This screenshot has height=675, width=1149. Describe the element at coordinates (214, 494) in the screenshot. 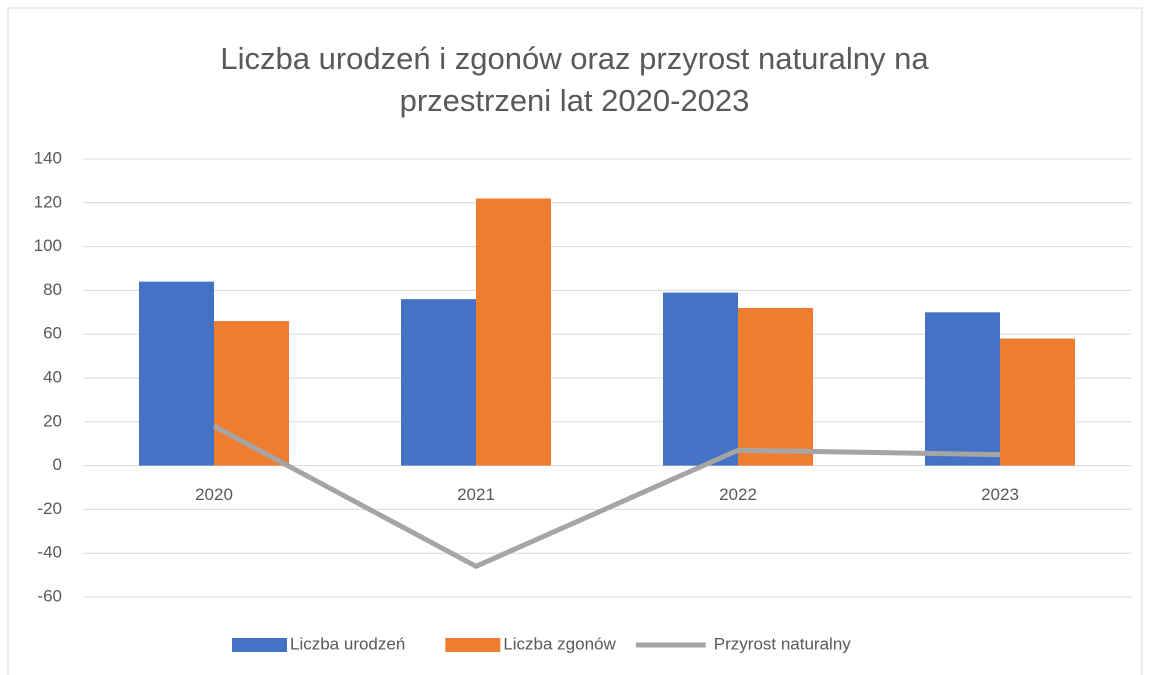

I see `x-tick-label: 2020` at that location.